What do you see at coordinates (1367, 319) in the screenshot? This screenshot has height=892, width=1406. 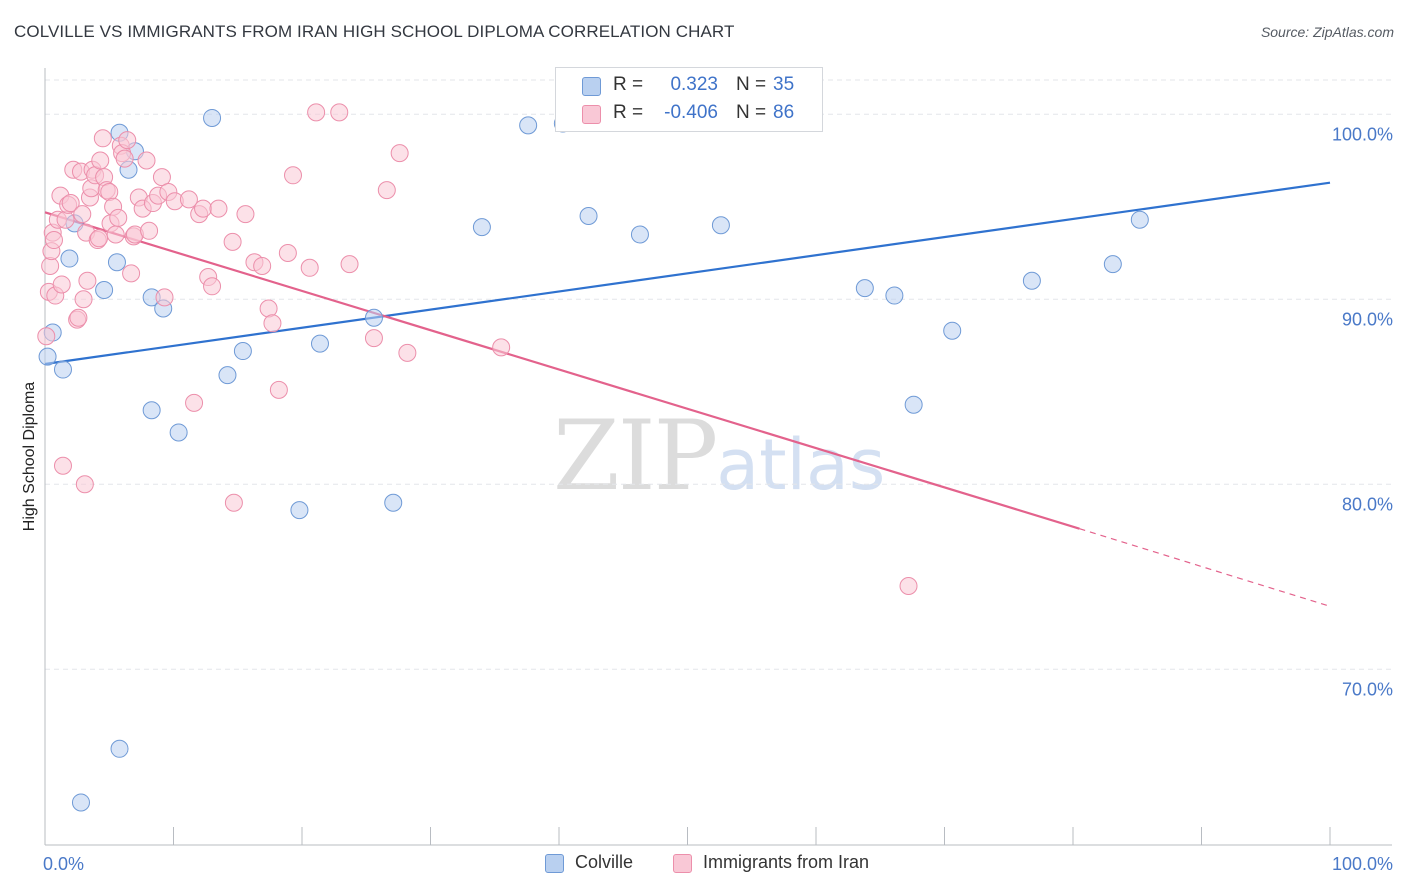 I see `y-tick-label: 90.0%` at bounding box center [1367, 319].